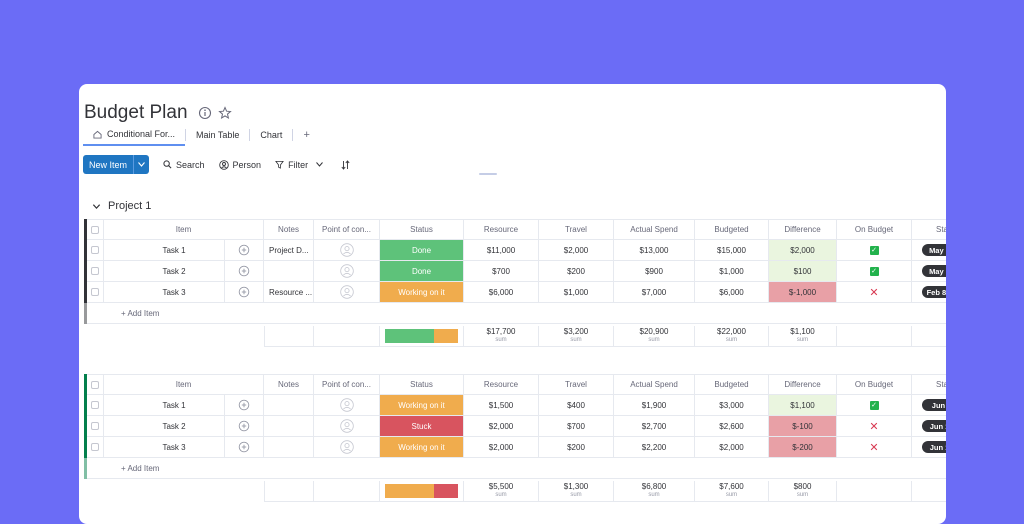 This screenshot has height=524, width=1024. I want to click on column-header-notes: Notes, so click(289, 229).